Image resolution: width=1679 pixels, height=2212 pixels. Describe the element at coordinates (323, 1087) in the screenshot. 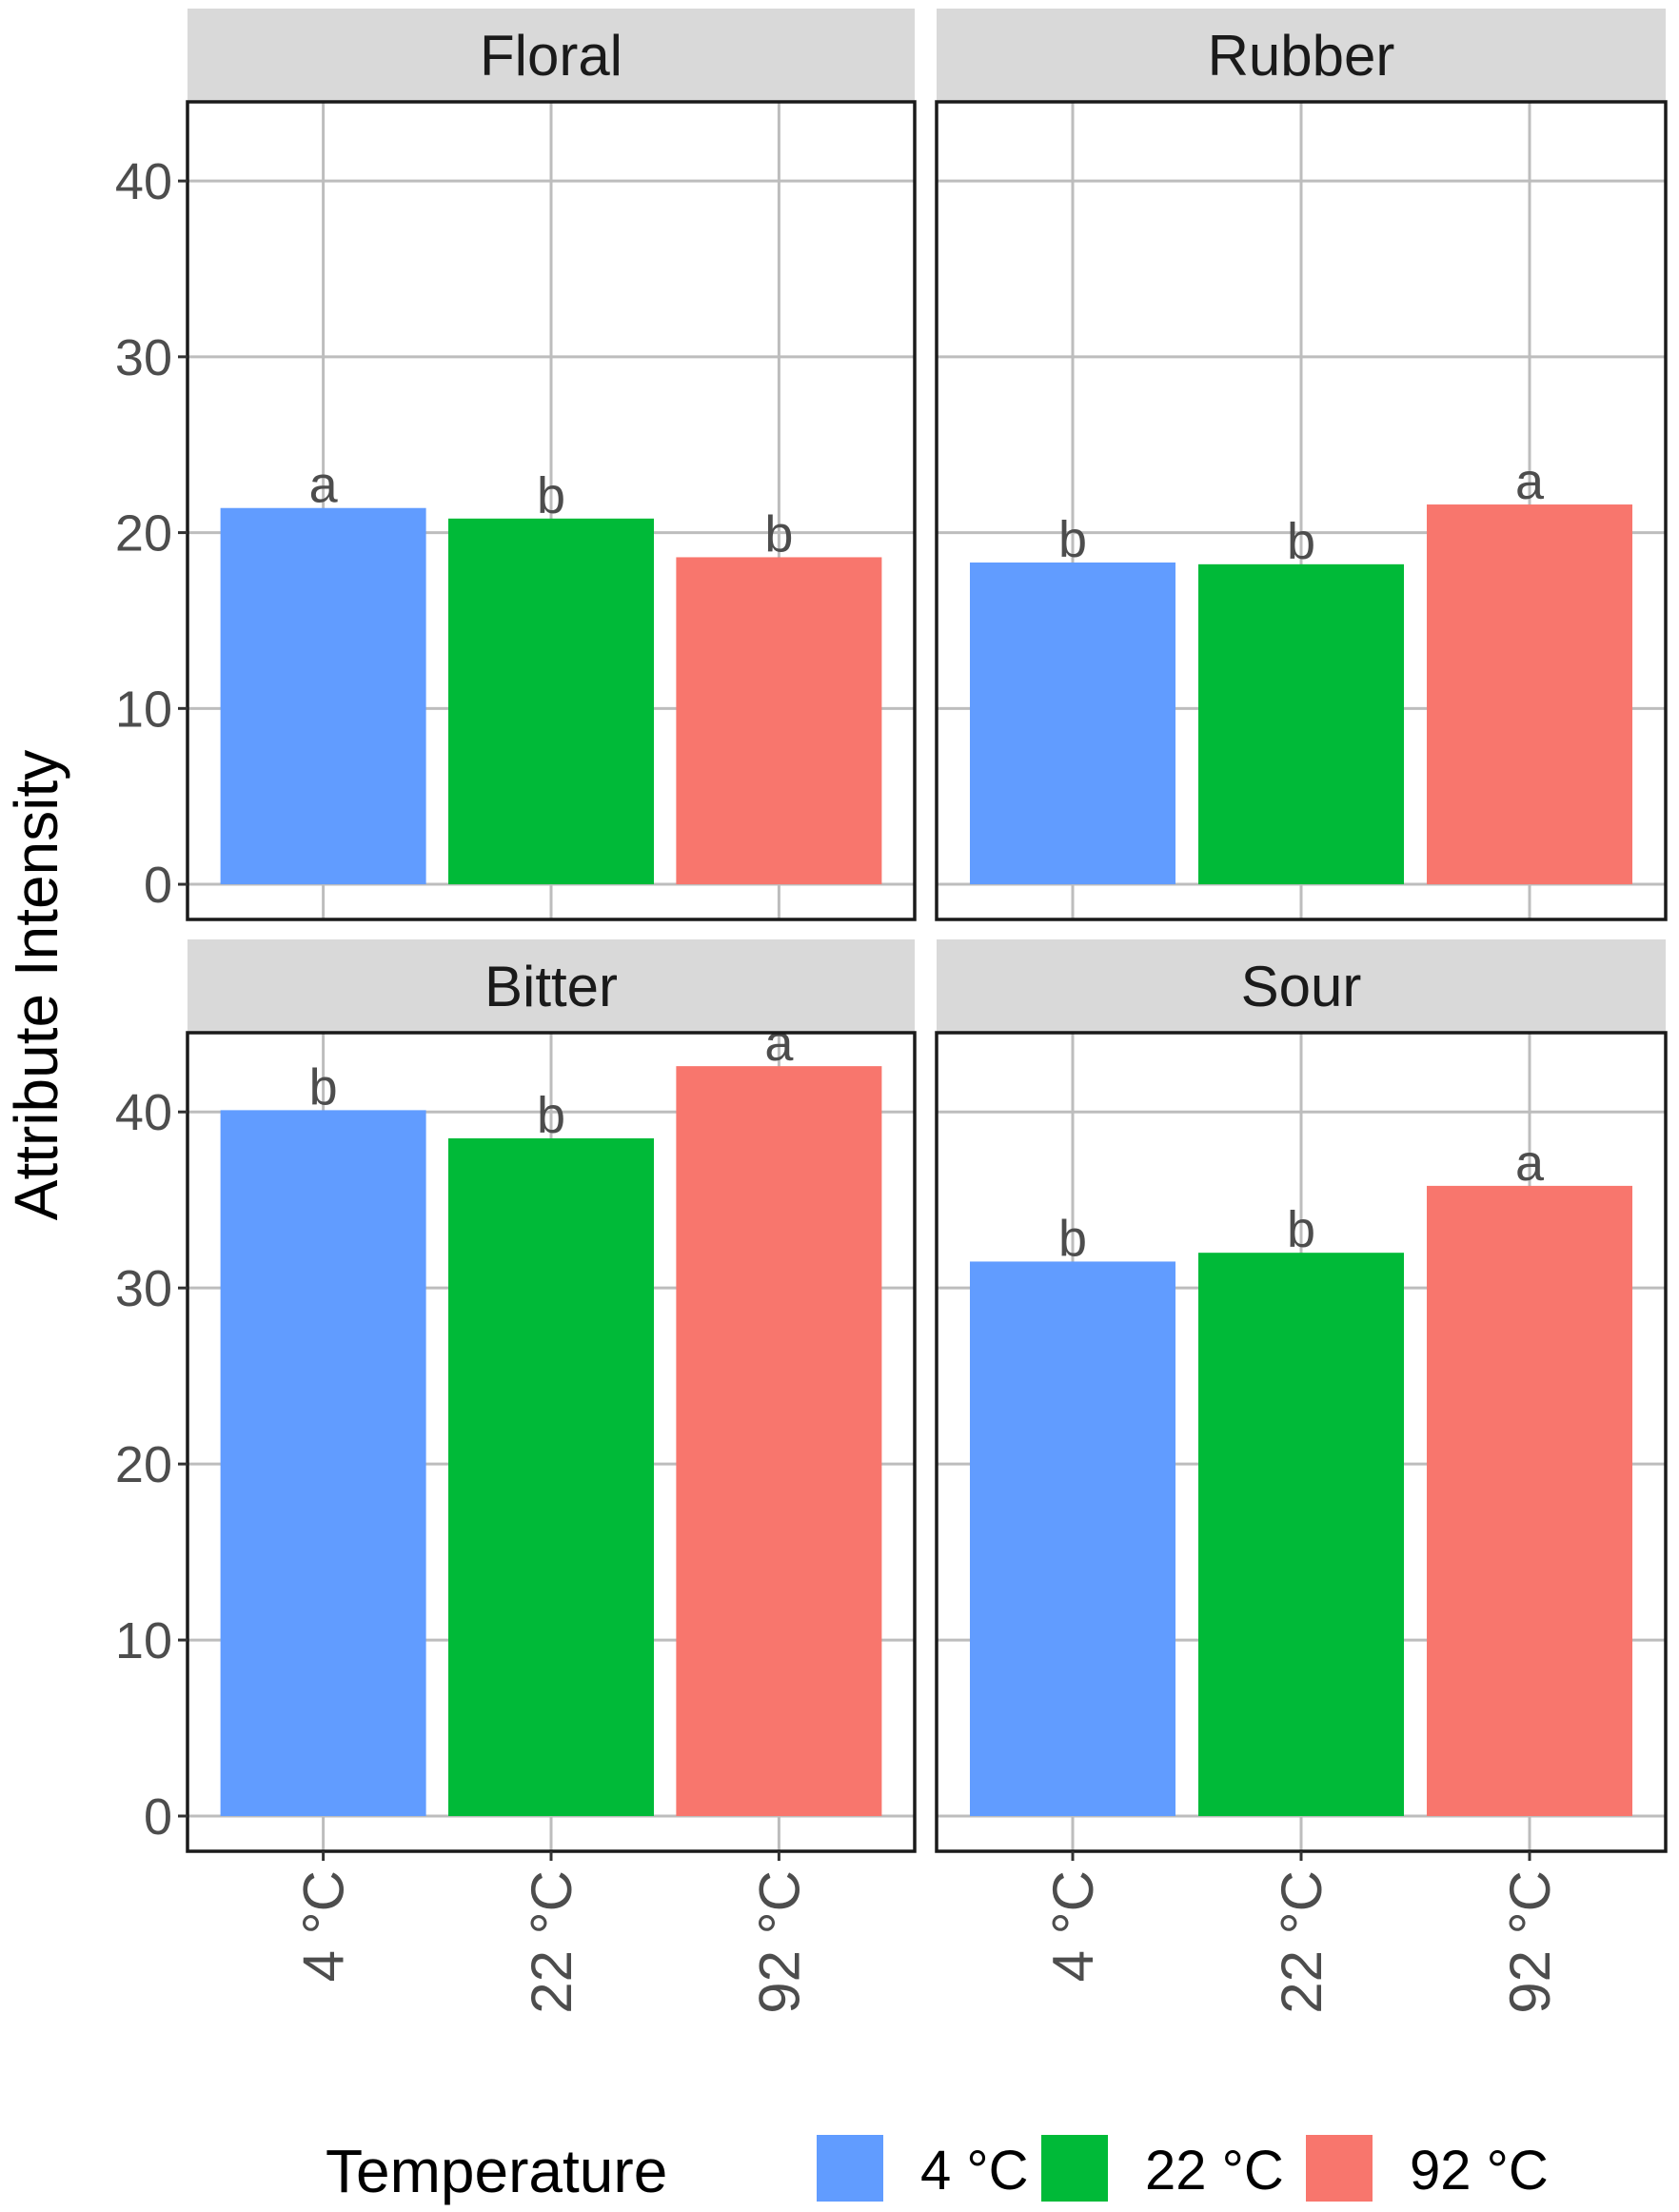

I see `sig-letter-bitter-1: b` at that location.